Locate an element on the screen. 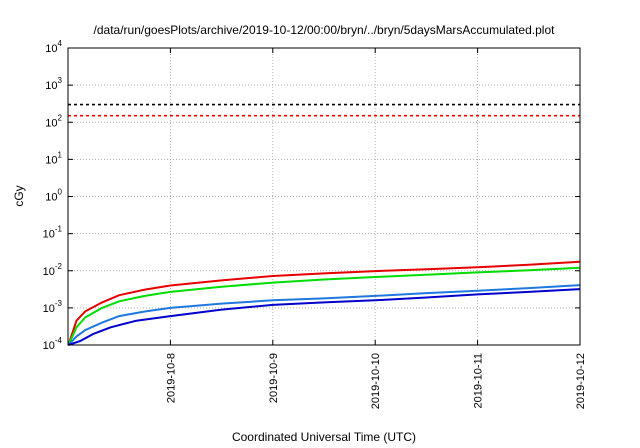 This screenshot has height=448, width=640. y-tick-label: 10³ is located at coordinates (53, 84).